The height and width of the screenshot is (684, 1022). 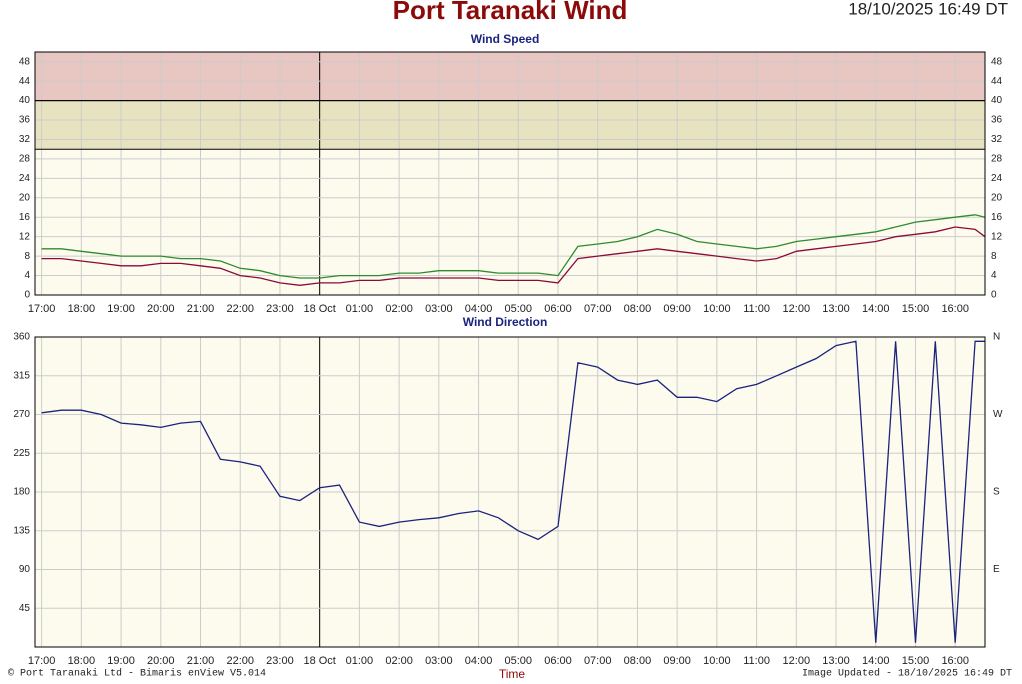 What do you see at coordinates (994, 256) in the screenshot?
I see `y-tick-label-right: 8` at bounding box center [994, 256].